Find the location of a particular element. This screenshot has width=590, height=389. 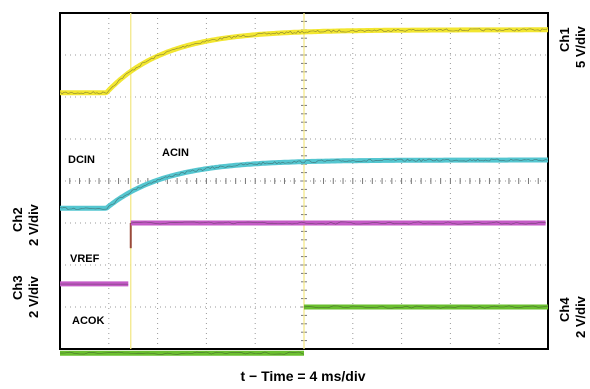

ch3-scale-label: 2 V/div is located at coordinates (33, 296).